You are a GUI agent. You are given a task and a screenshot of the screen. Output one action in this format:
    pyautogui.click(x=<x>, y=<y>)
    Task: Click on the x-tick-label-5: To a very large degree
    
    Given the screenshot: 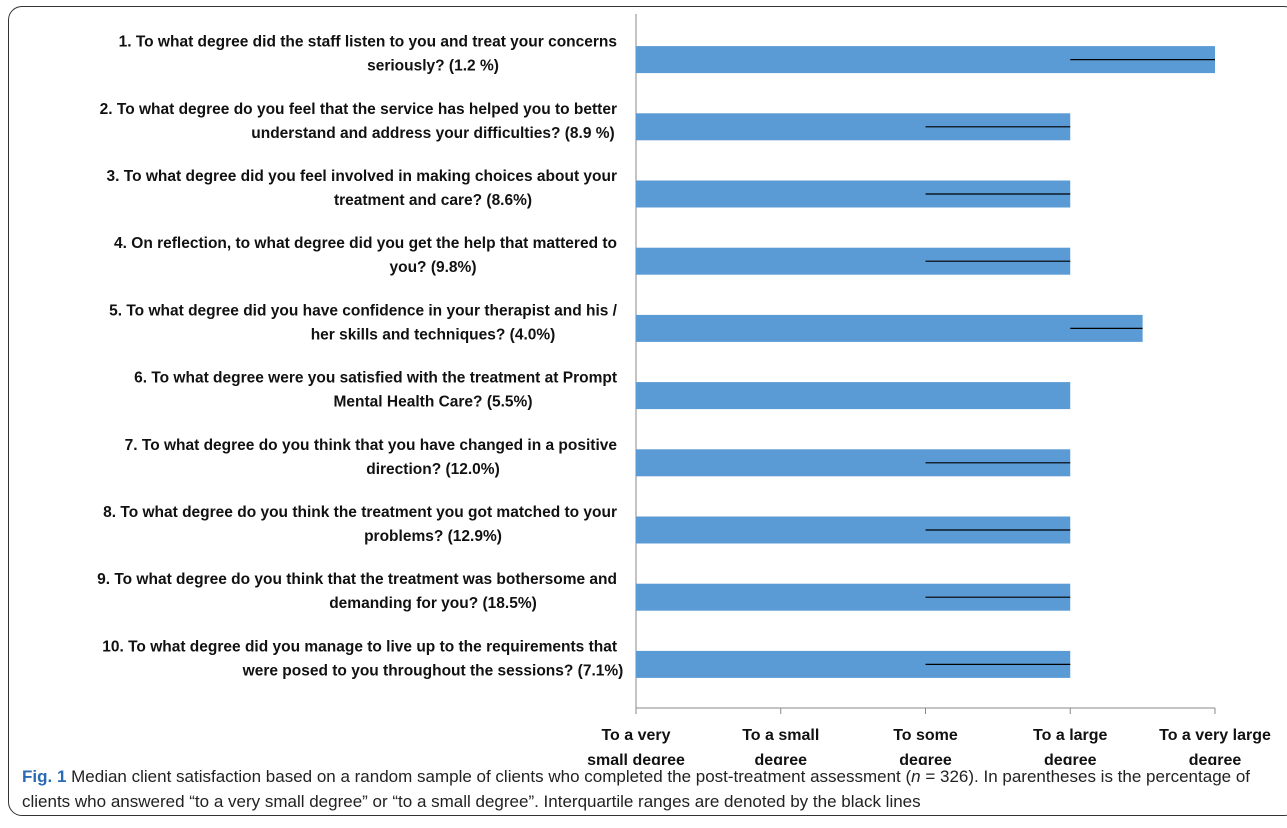 What is the action you would take?
    pyautogui.click(x=1215, y=746)
    